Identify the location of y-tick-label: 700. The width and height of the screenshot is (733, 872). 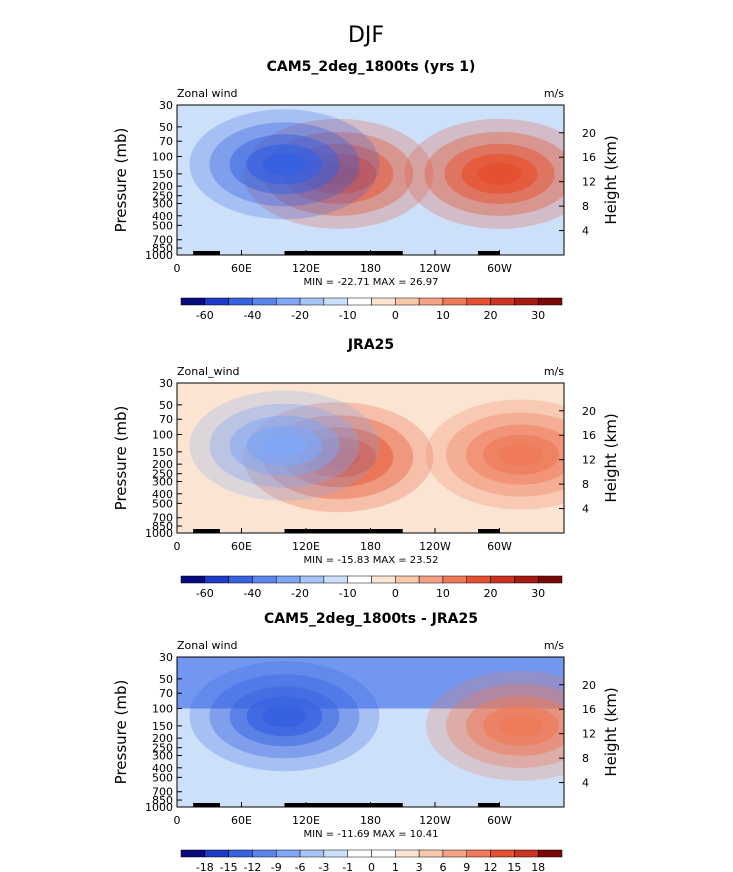
(162, 240).